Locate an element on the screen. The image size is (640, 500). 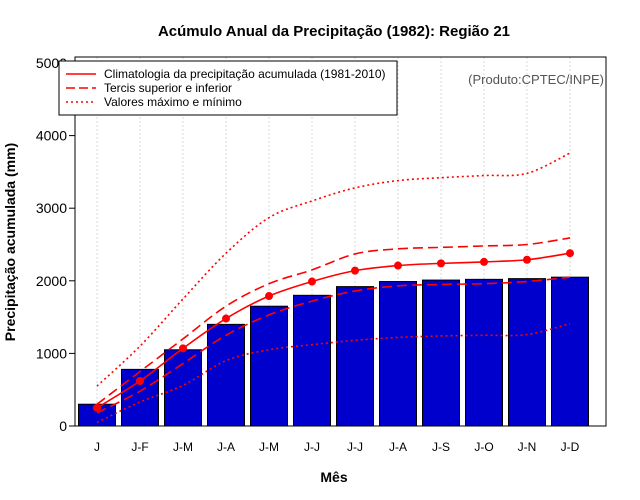
legend-box is located at coordinates (228, 88).